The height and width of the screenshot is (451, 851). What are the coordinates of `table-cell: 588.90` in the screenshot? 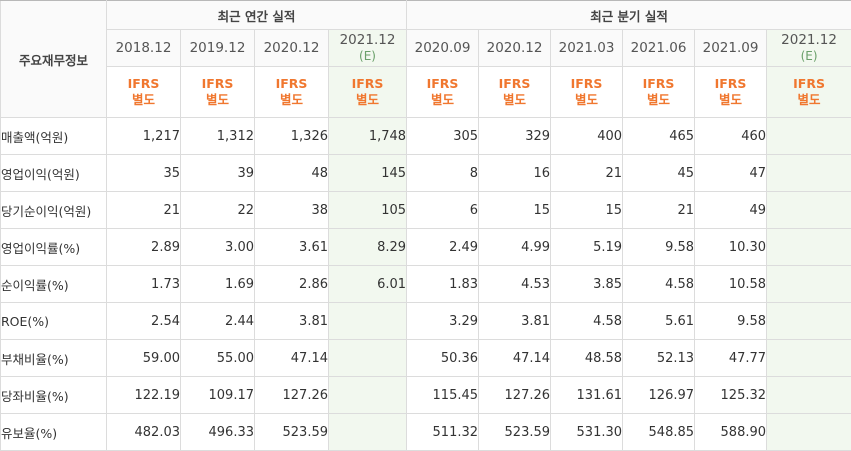 It's located at (731, 432).